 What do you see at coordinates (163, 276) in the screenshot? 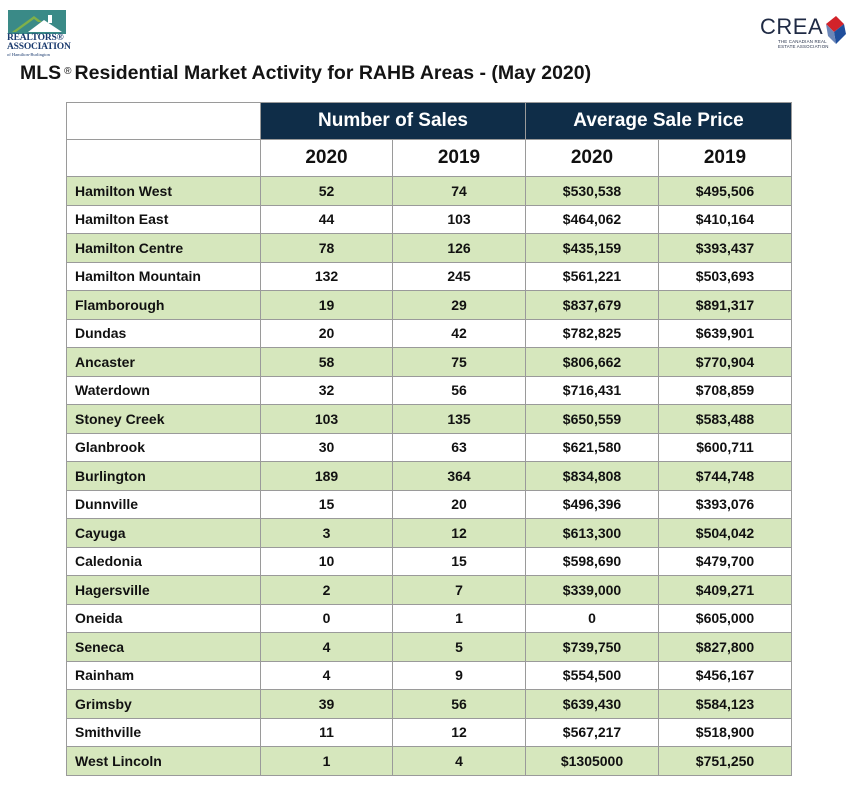
I see `area-cell: Hamilton Mountain` at bounding box center [163, 276].